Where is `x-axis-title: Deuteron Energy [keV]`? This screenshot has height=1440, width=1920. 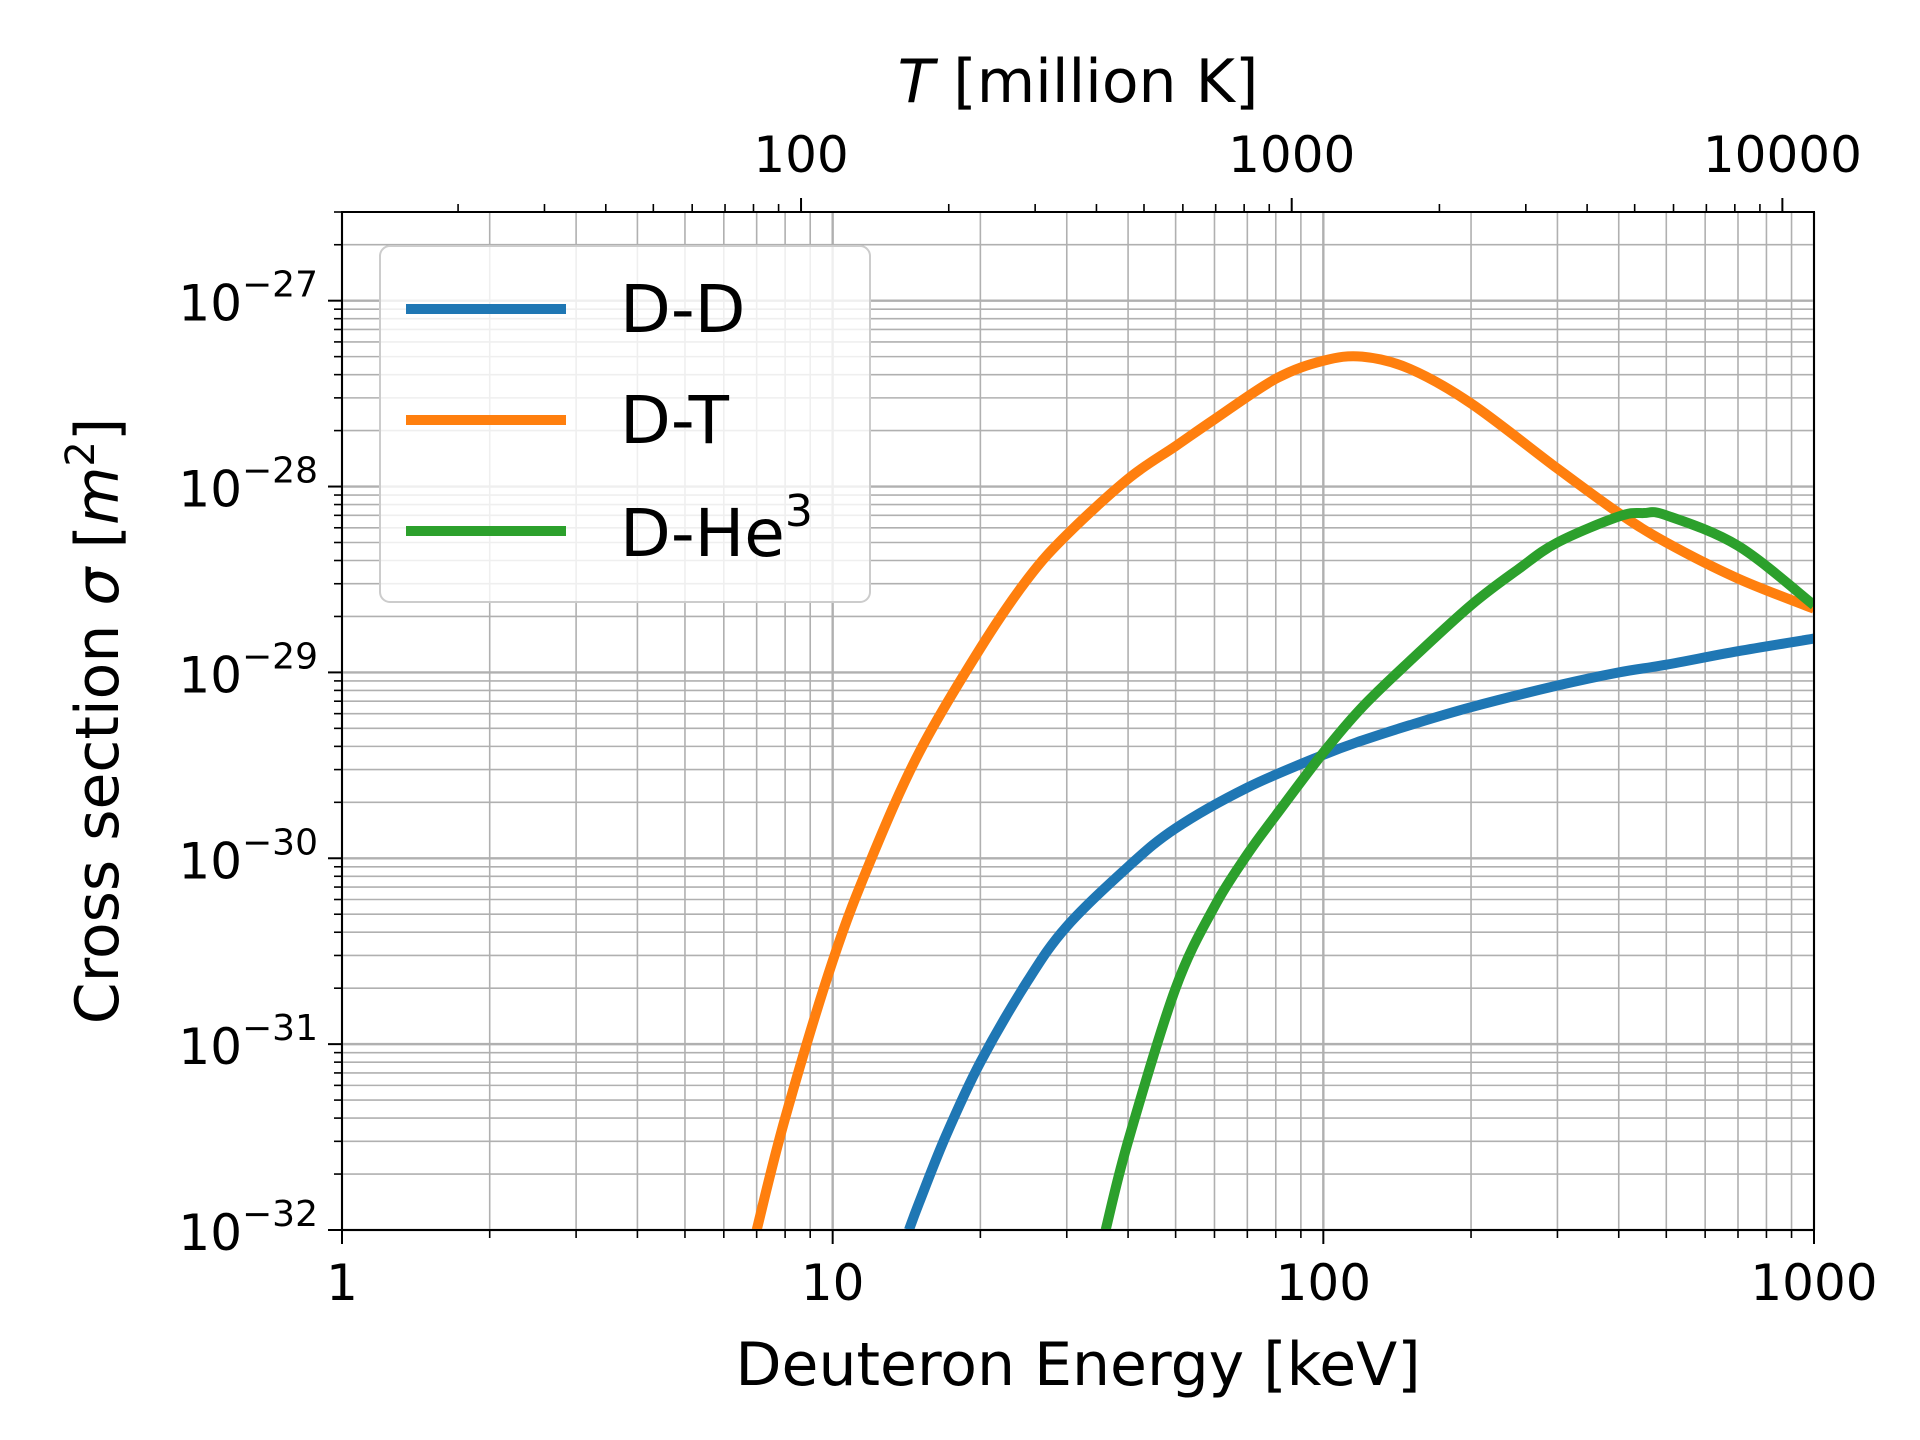
x-axis-title: Deuteron Energy [keV] is located at coordinates (1077, 1365).